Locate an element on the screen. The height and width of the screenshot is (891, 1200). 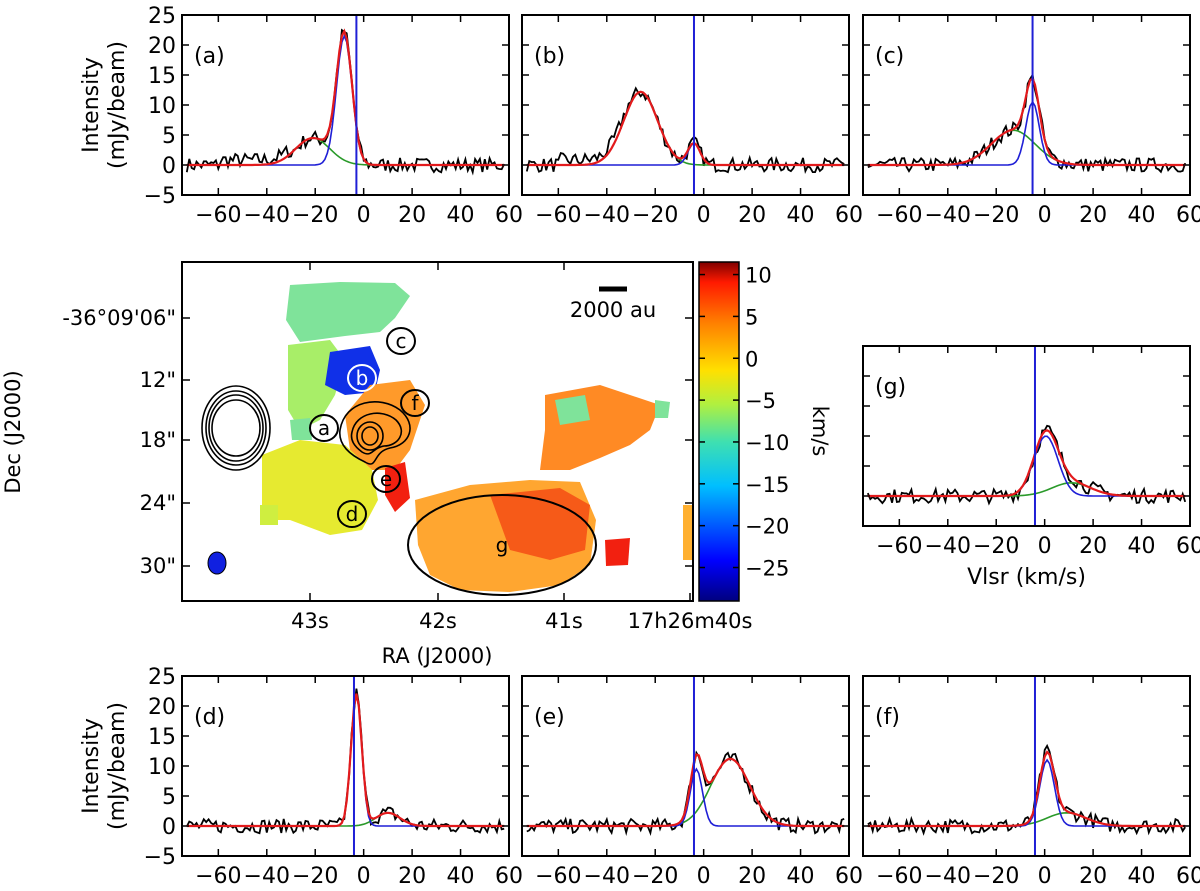
ra-tick-2: 41s is located at coordinates (564, 621).